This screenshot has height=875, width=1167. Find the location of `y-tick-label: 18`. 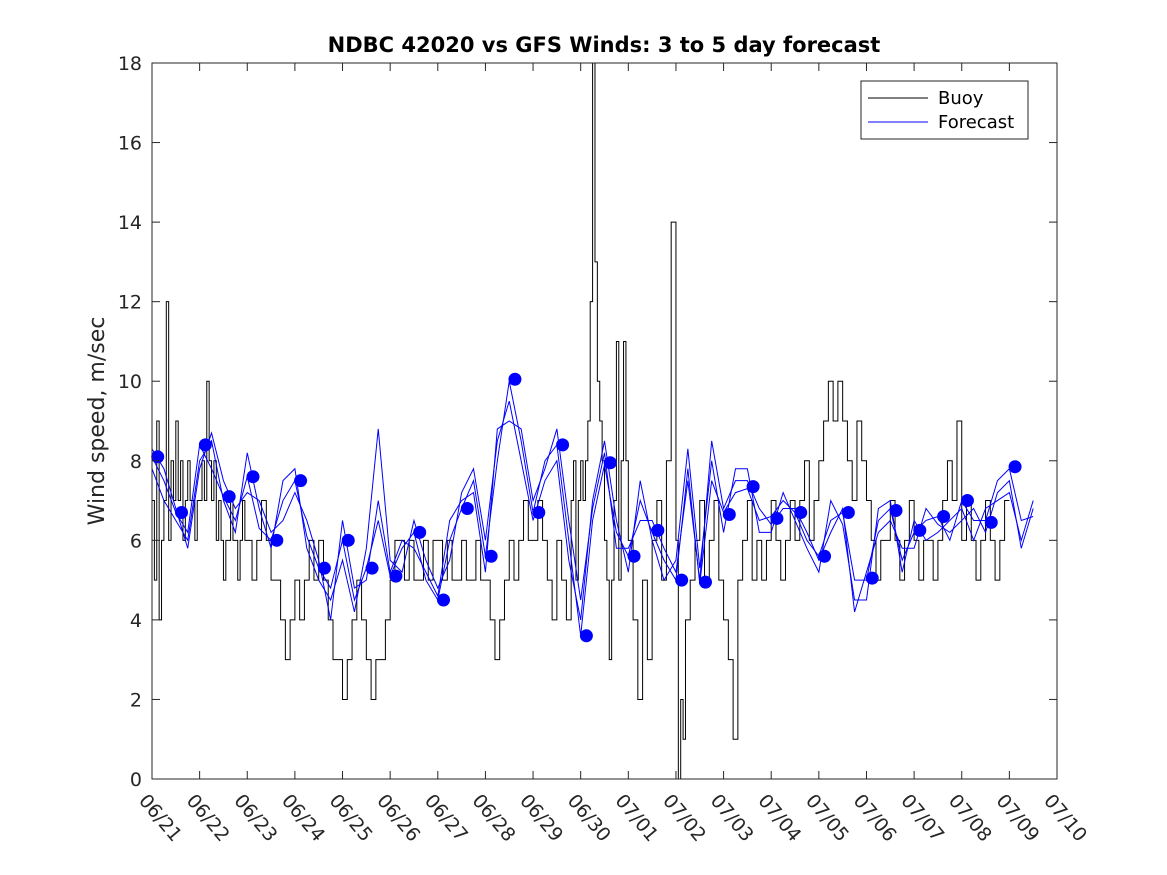

y-tick-label: 18 is located at coordinates (130, 64).